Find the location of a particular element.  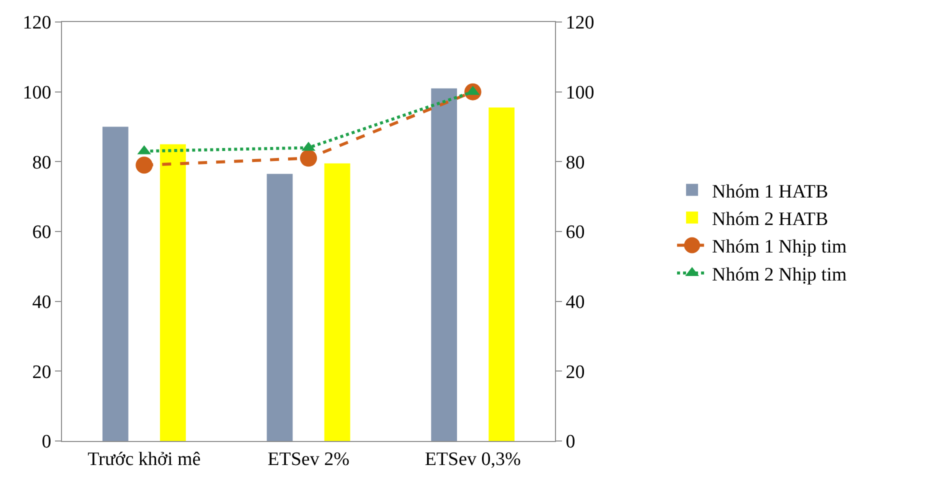

x-tick-label: Trước khởi mê is located at coordinates (144, 459).